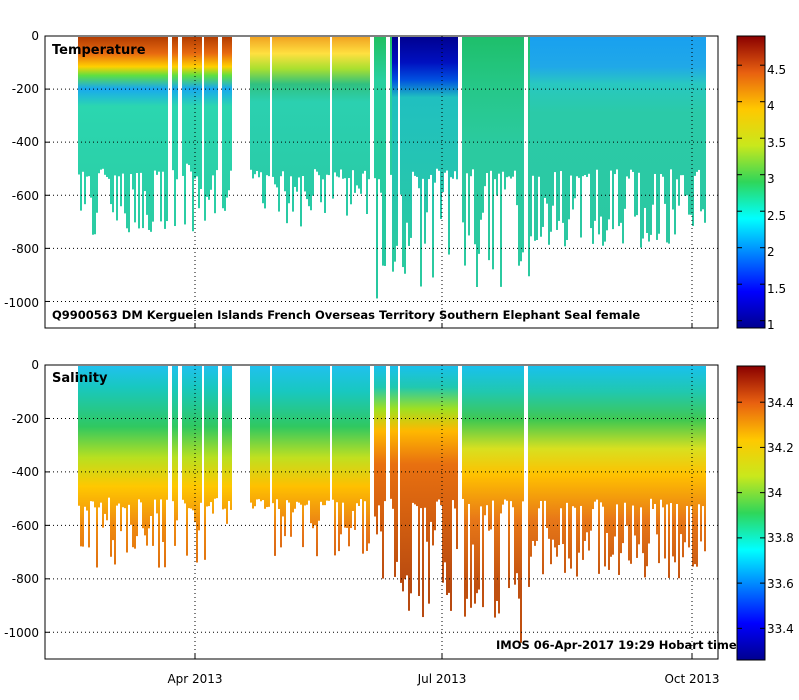  Describe the element at coordinates (771, 252) in the screenshot. I see `temperature-colorbar-tick-label: 2` at that location.